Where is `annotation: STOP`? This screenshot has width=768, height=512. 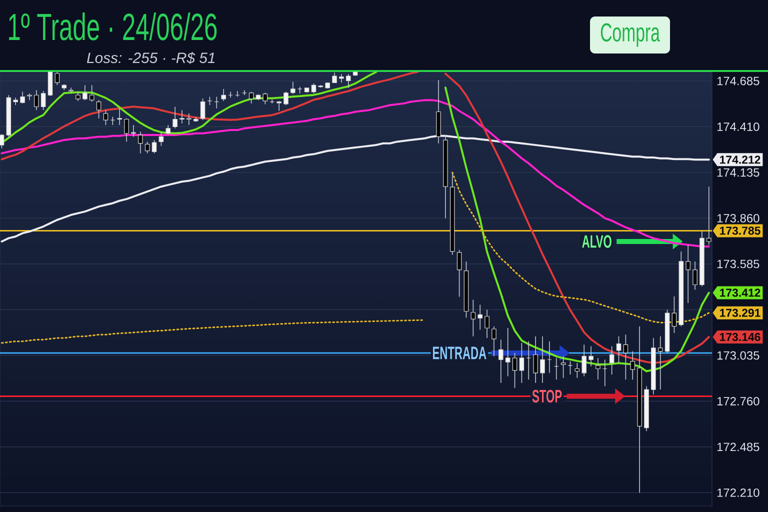
annotation: STOP is located at coordinates (547, 396).